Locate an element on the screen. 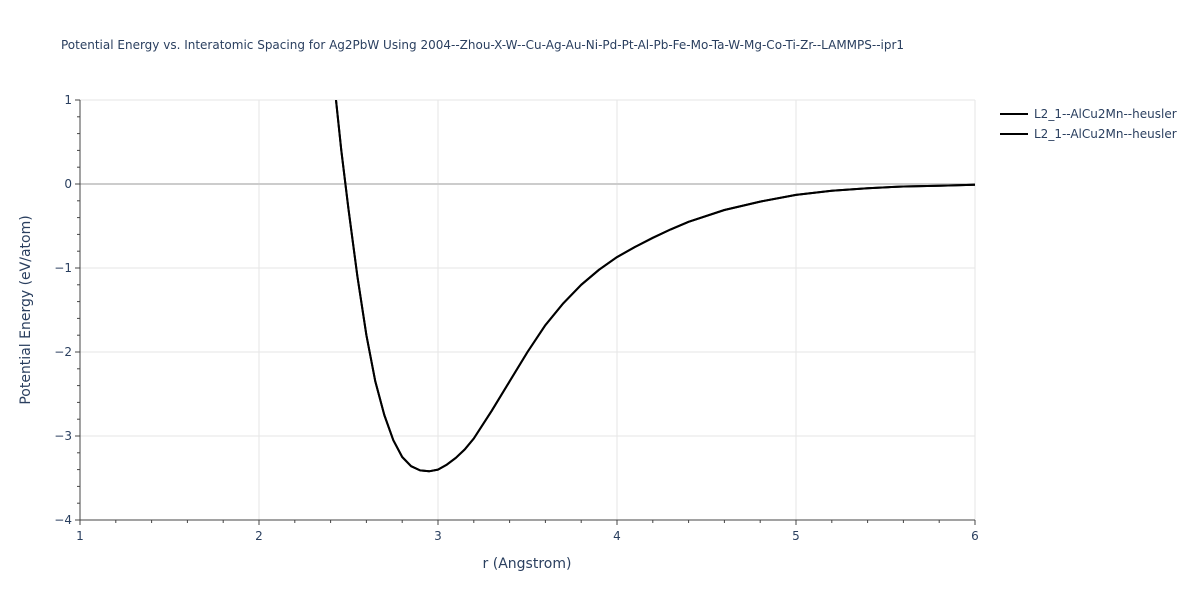  x-tick-label: 5 is located at coordinates (796, 536).